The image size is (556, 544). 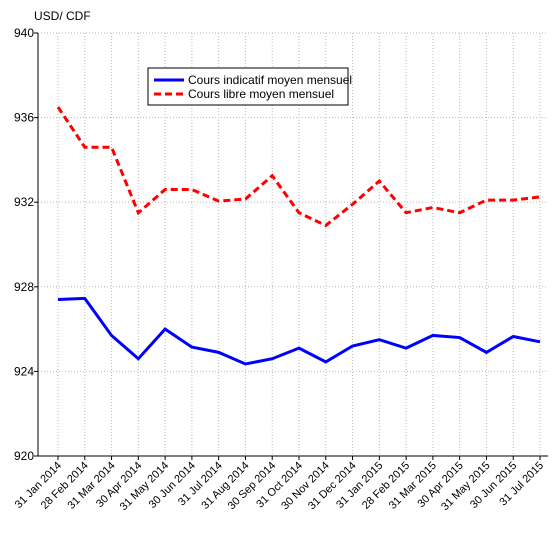 What do you see at coordinates (261, 94) in the screenshot?
I see `legend-label: Cours libre moyen mensuel` at bounding box center [261, 94].